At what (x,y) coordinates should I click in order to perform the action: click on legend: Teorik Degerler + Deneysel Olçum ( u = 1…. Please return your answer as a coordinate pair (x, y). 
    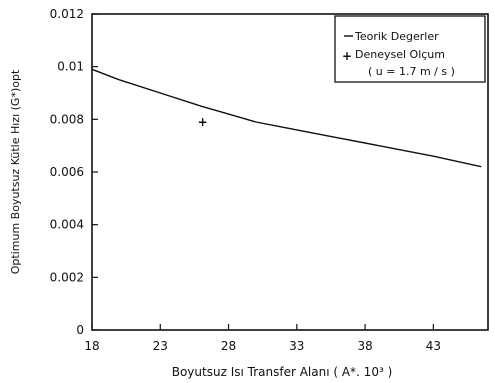
    Looking at the image, I should click on (410, 49).